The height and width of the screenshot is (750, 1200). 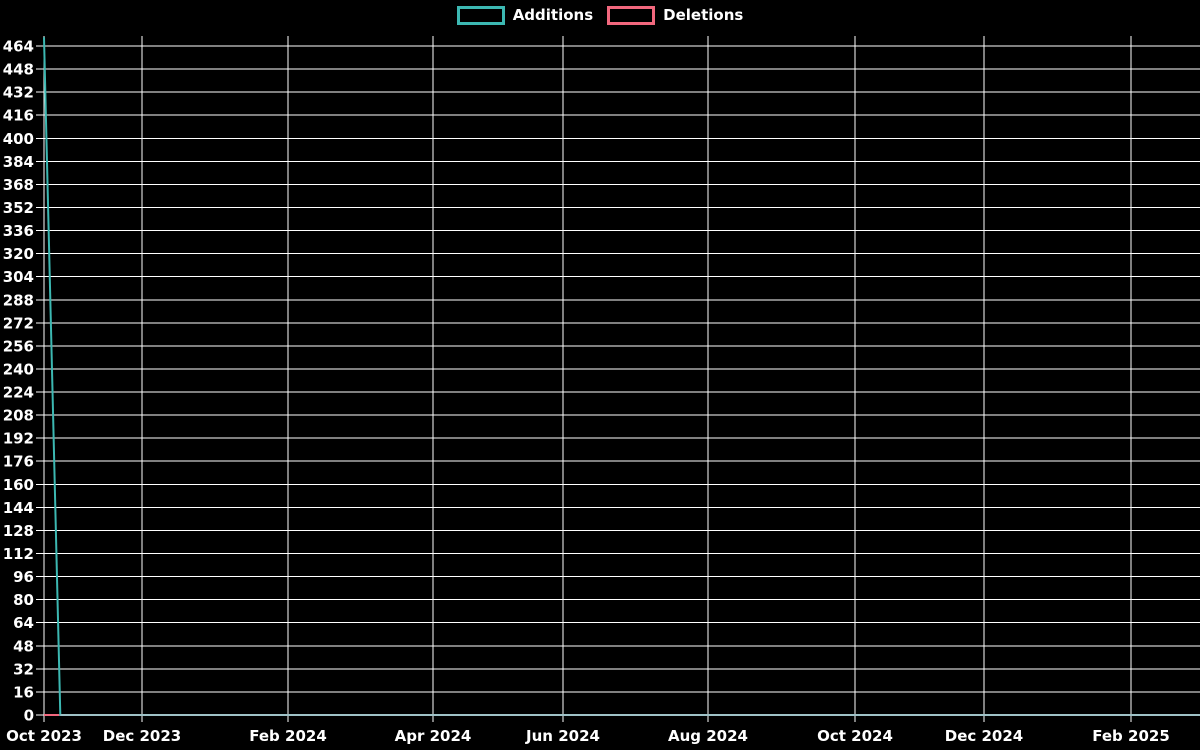 What do you see at coordinates (18, 416) in the screenshot?
I see `y-tick-label: 208` at bounding box center [18, 416].